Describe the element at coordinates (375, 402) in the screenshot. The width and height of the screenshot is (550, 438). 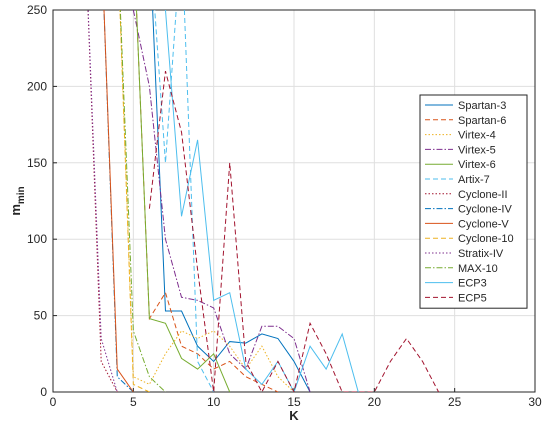
I see `x-tick-label: 20` at that location.